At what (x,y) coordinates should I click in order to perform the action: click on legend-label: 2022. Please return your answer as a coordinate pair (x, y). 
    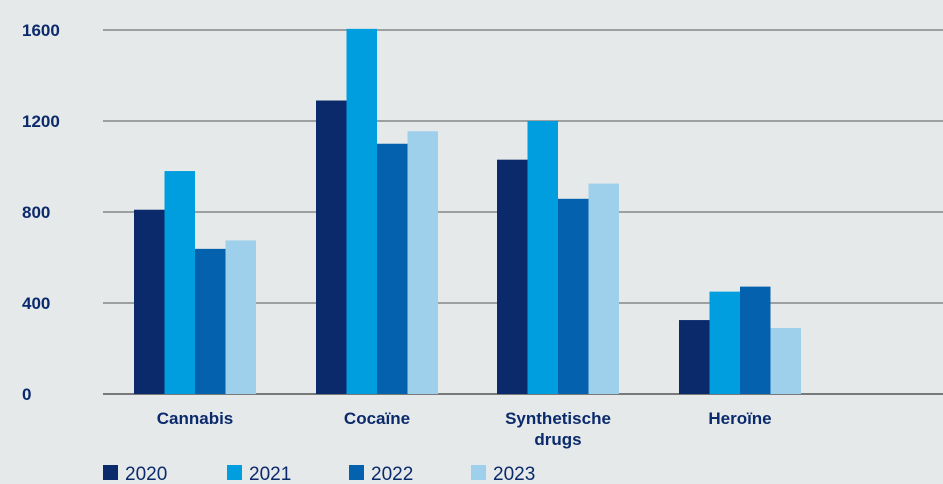
    Looking at the image, I should click on (392, 474).